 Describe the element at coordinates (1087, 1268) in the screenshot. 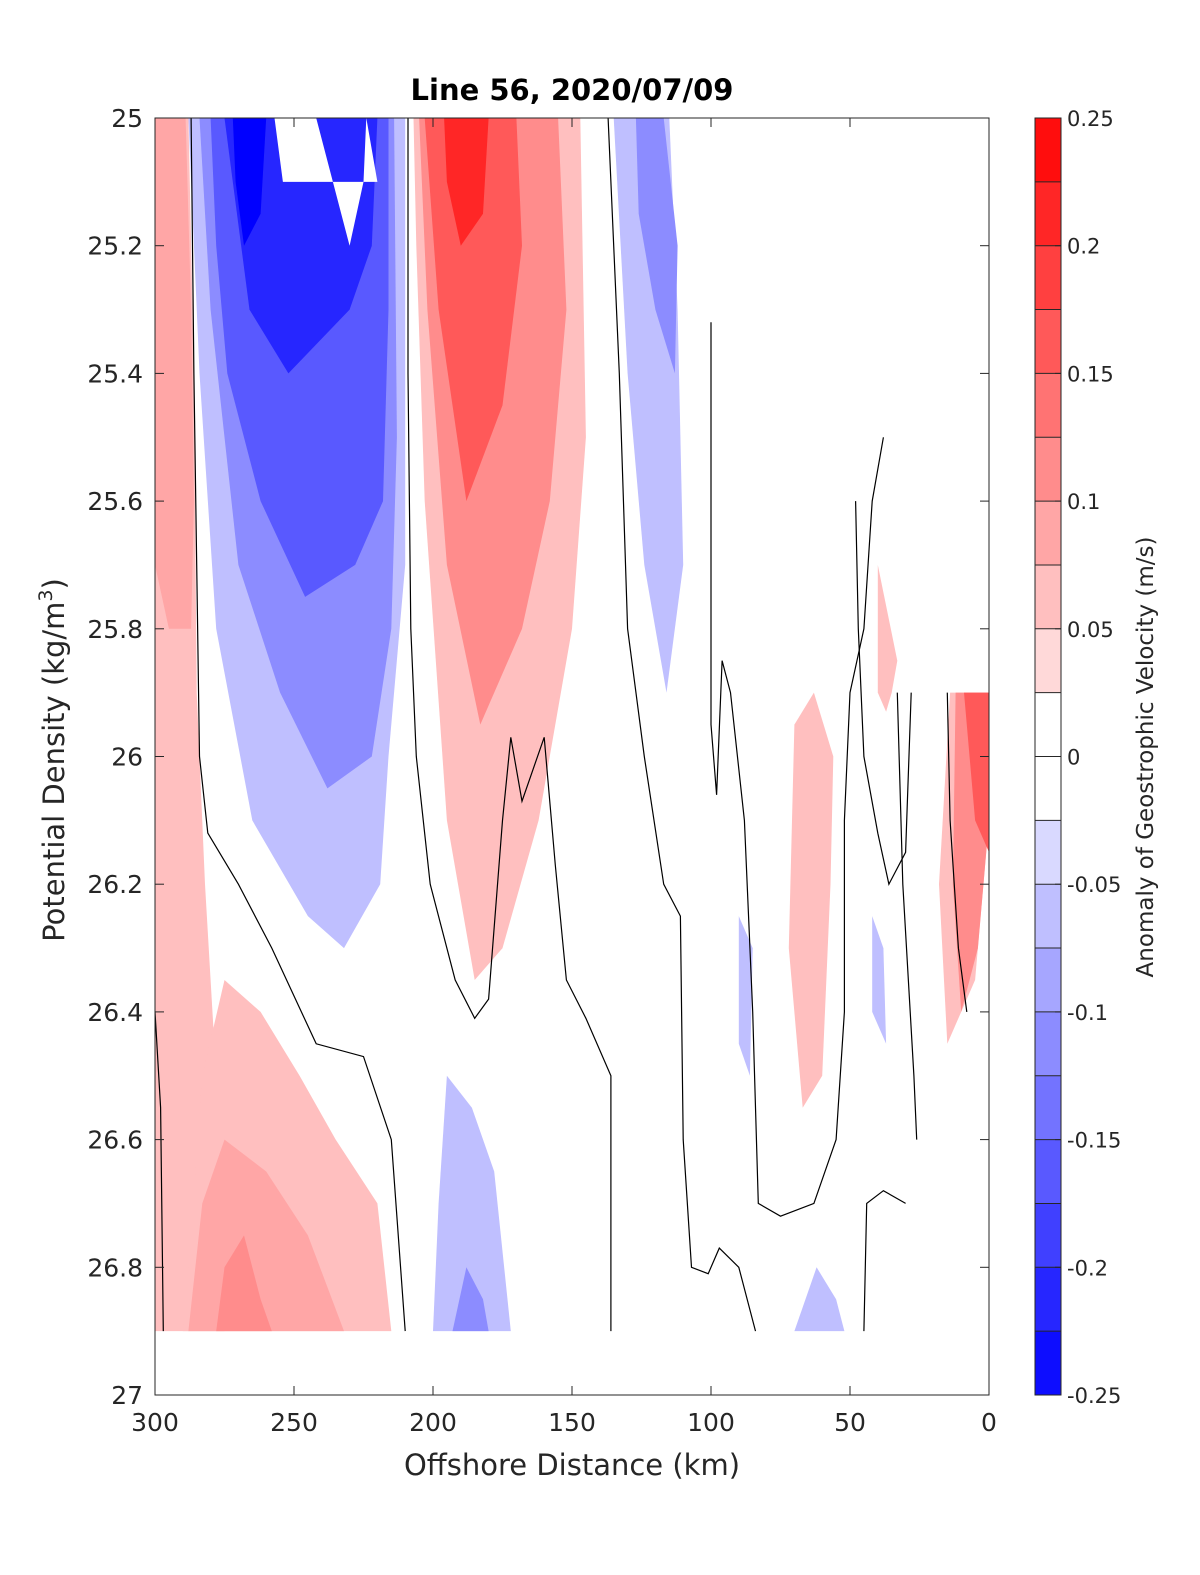

I see `colorbar-tick-label: -0.2` at that location.